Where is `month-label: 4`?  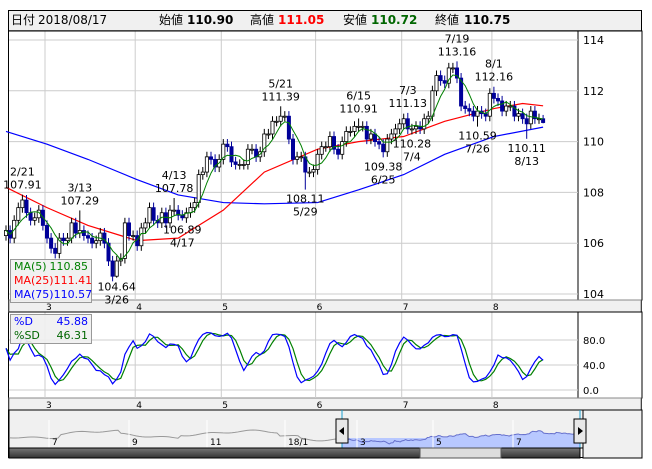 month-label: 4 is located at coordinates (139, 308).